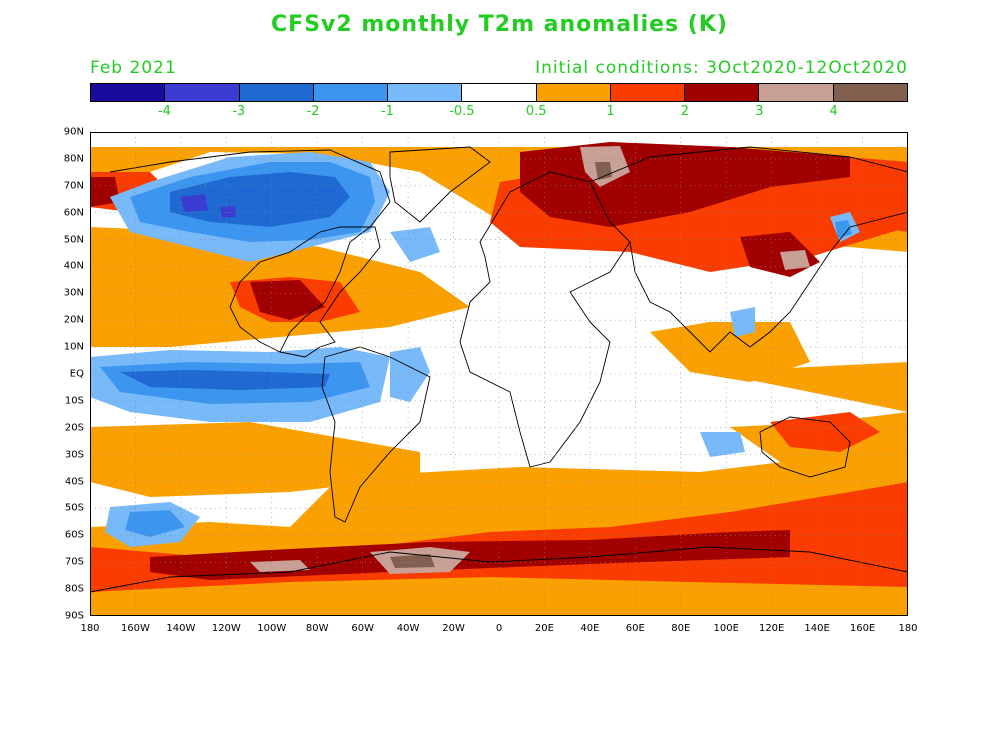 This screenshot has height=750, width=999. I want to click on longitude-tick-label: 100W, so click(272, 628).